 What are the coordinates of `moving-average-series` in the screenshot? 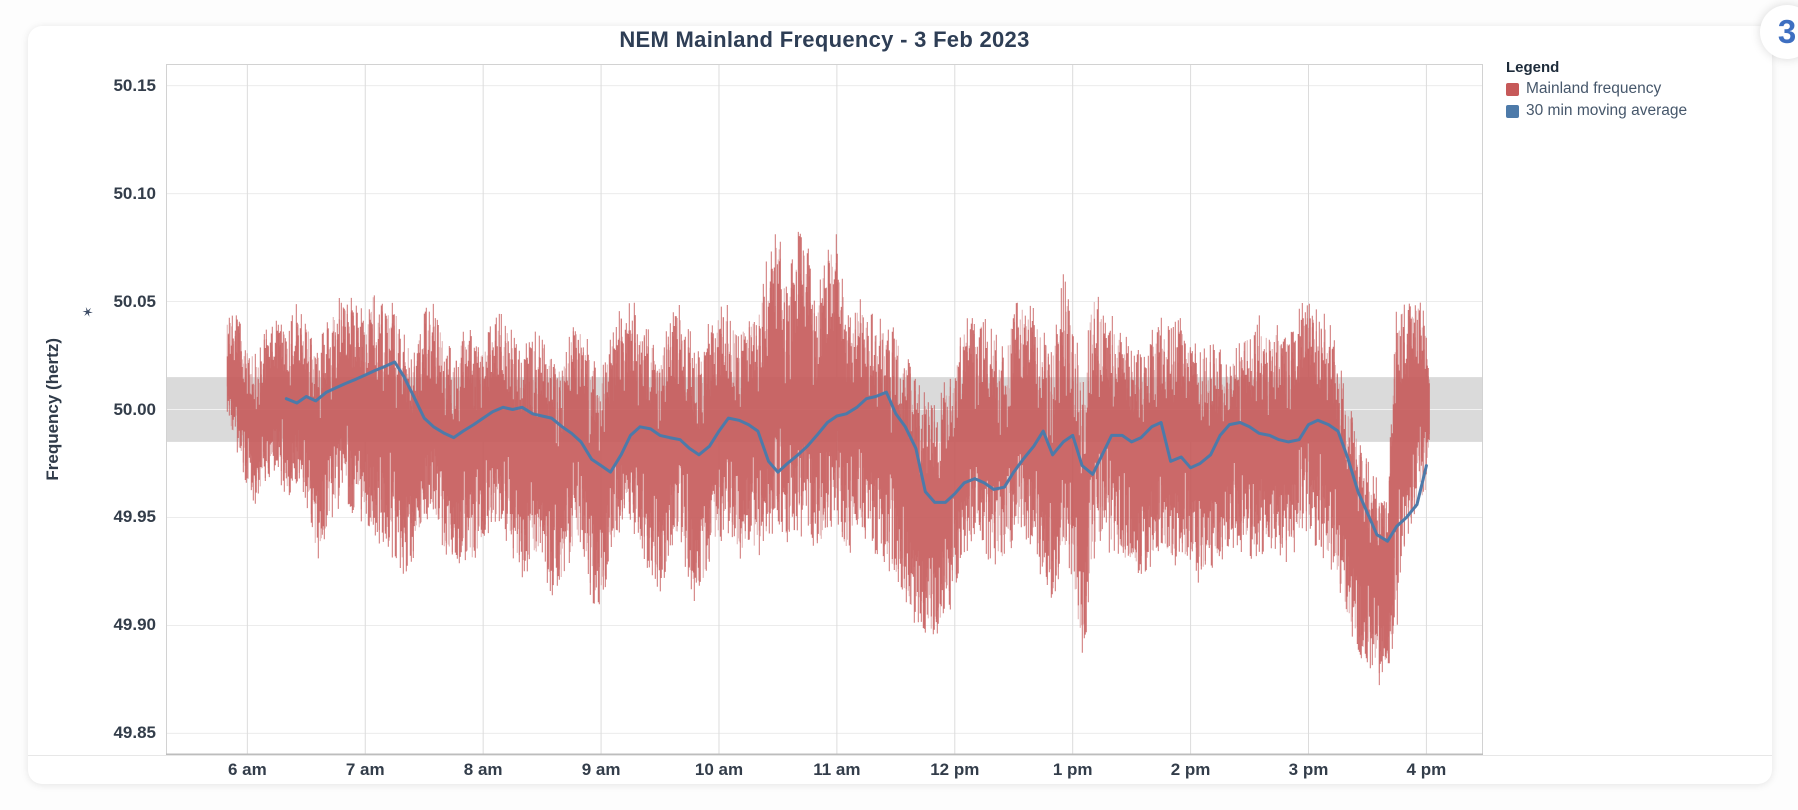 It's located at (856, 451).